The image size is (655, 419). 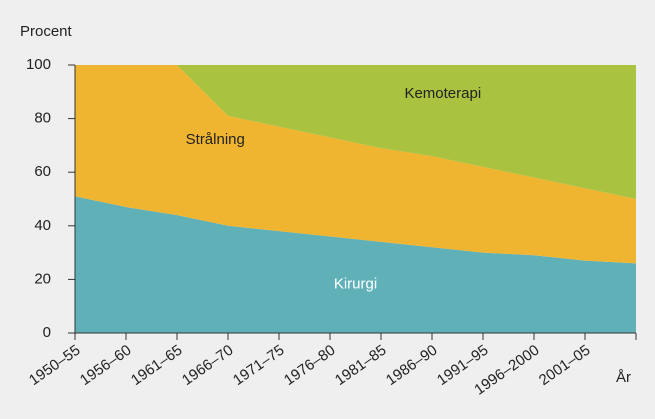 What do you see at coordinates (46, 31) in the screenshot?
I see `y-axis-label: Procent` at bounding box center [46, 31].